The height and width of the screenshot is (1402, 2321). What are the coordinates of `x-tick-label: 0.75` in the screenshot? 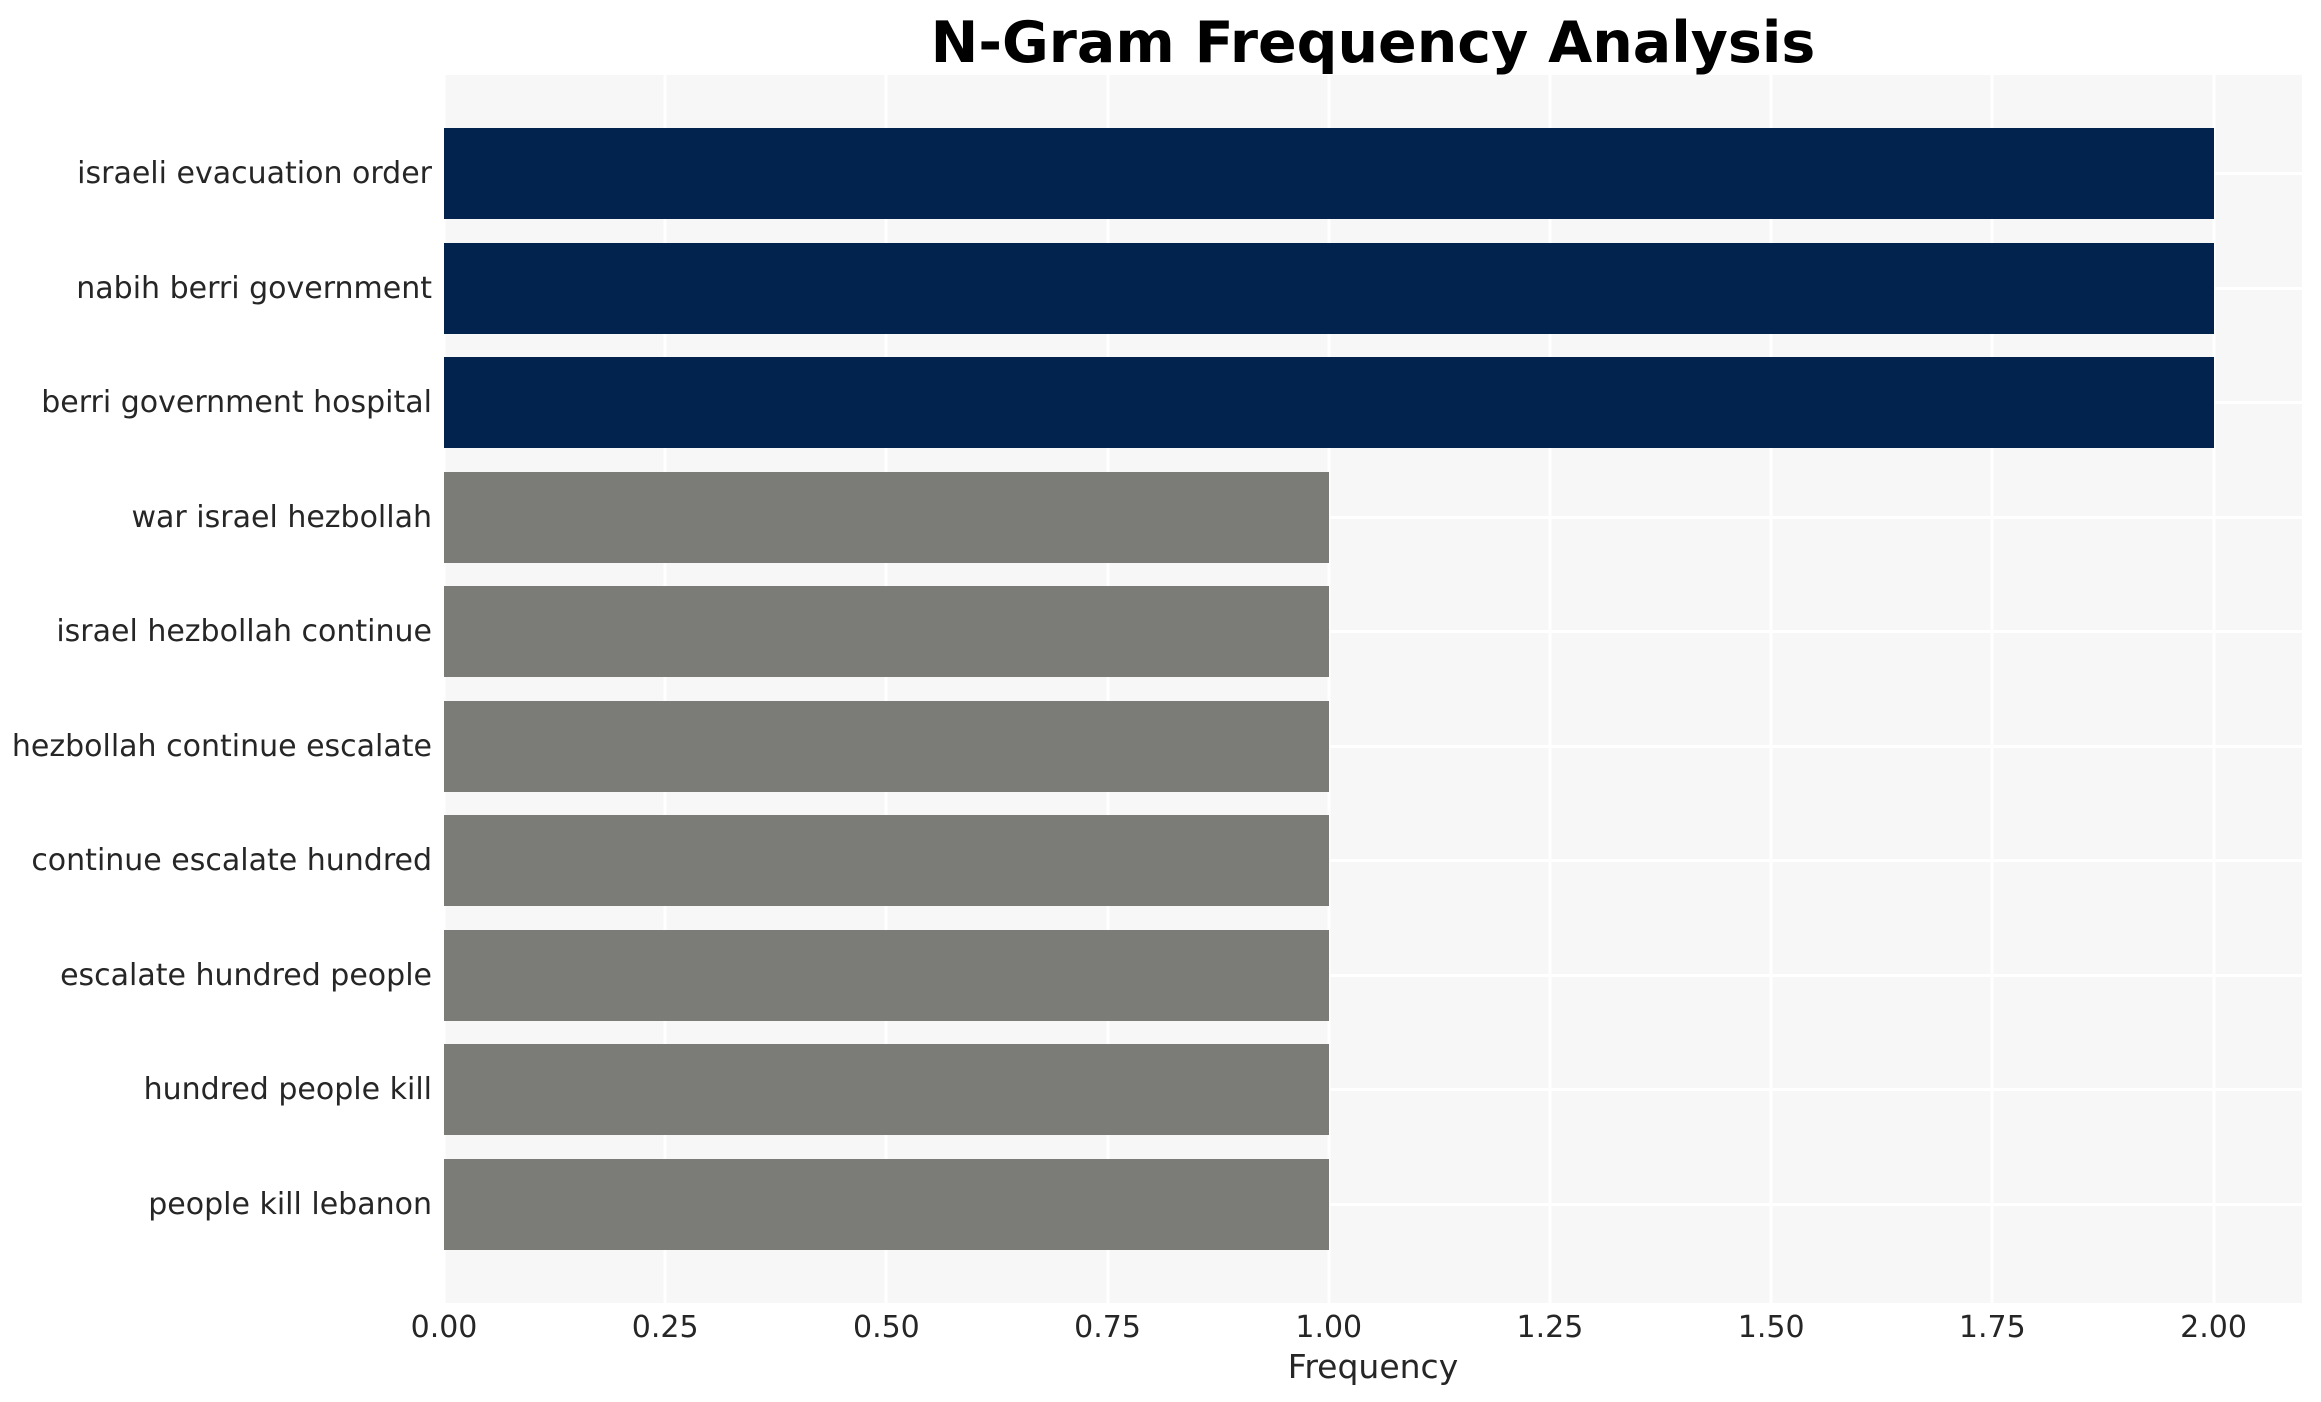 It's located at (1107, 1327).